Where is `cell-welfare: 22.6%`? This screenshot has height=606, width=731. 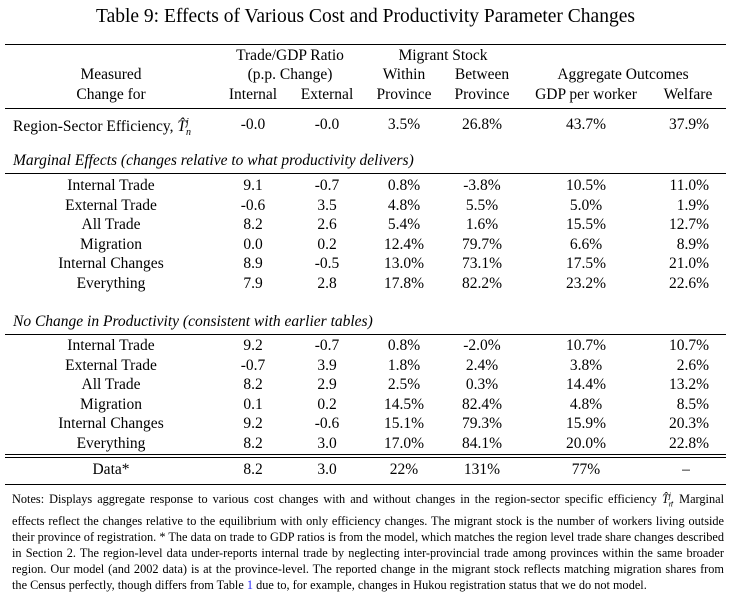
cell-welfare: 22.6% is located at coordinates (688, 283).